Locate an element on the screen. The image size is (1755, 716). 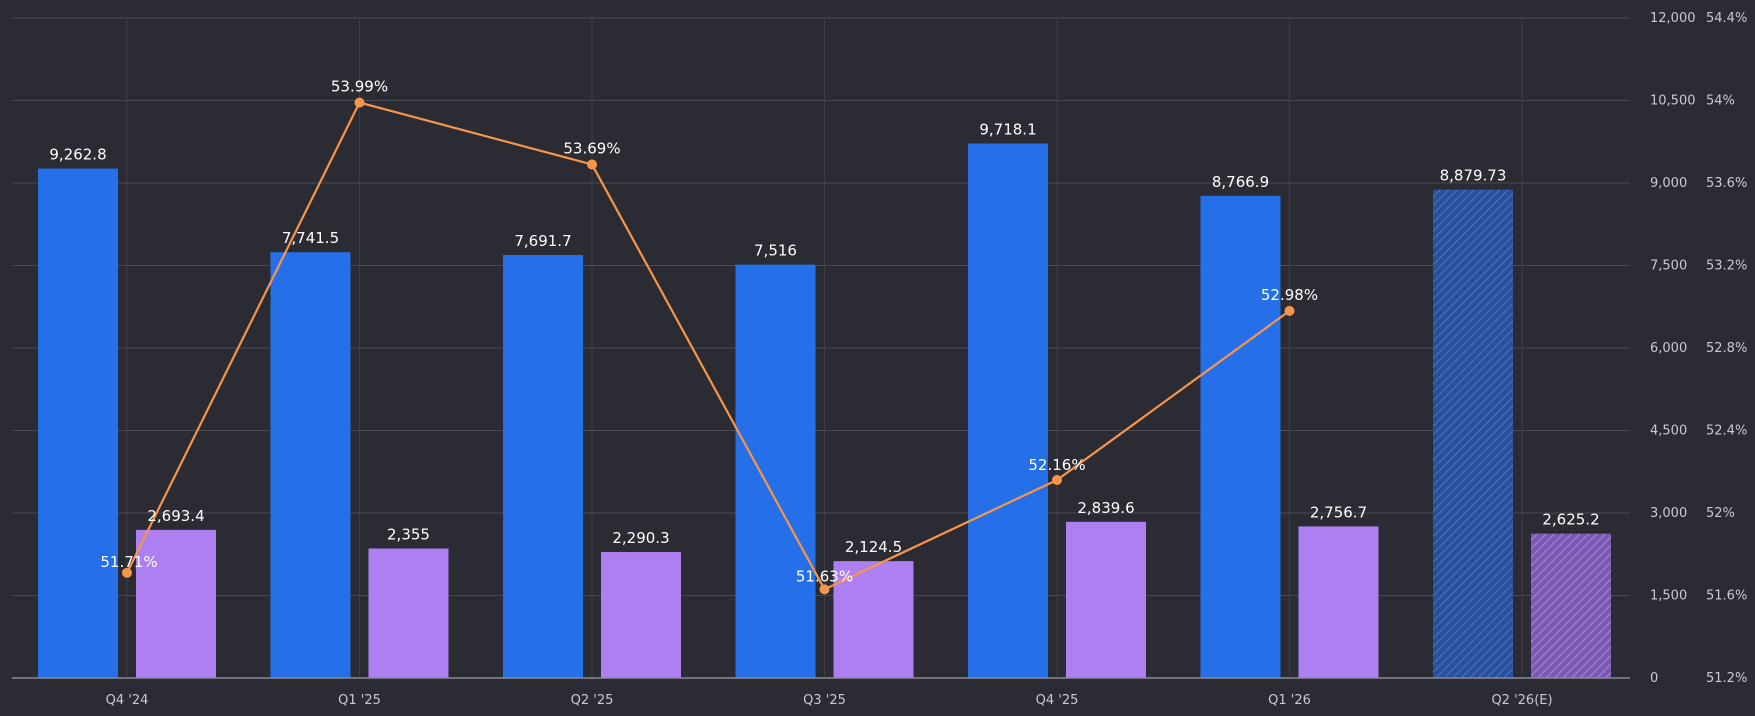
y-right-tick-label: 52% is located at coordinates (1720, 513).